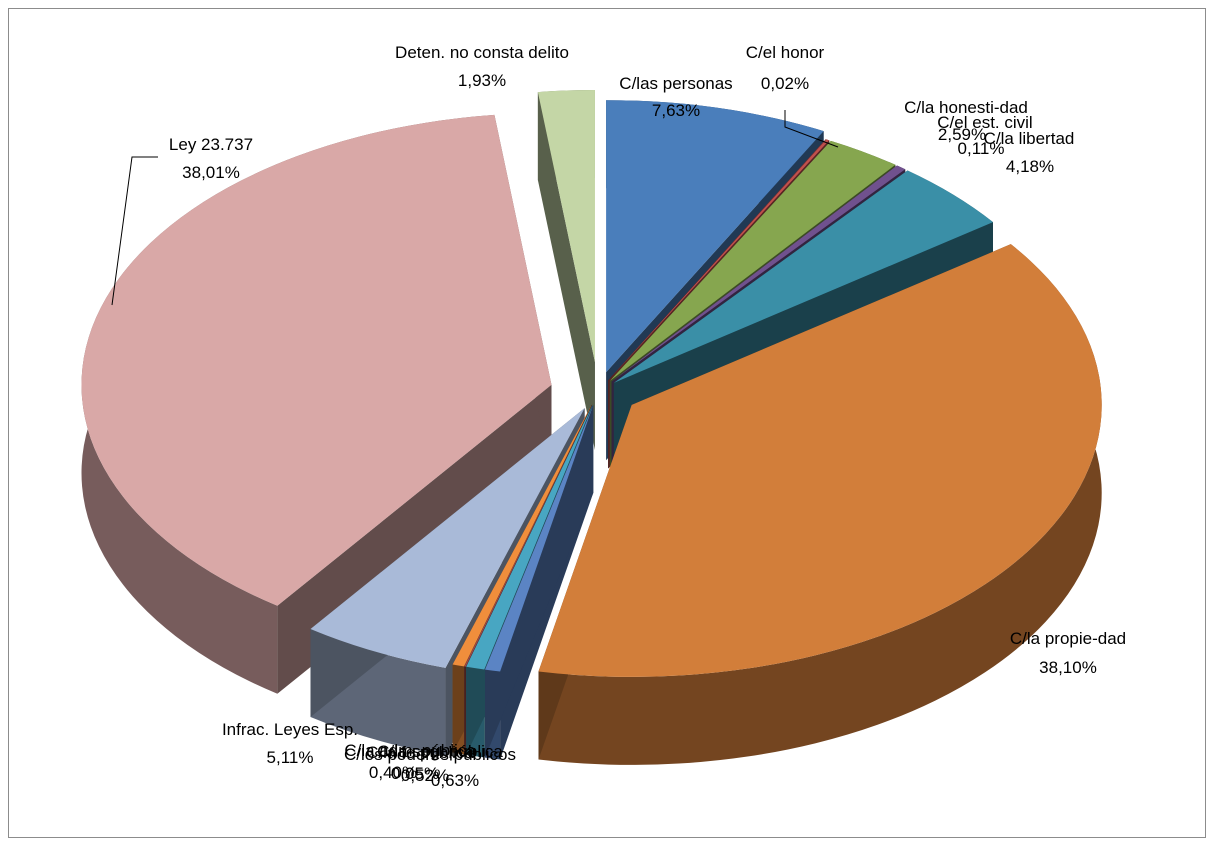 The image size is (1214, 846). What do you see at coordinates (425, 775) in the screenshot?
I see `label-small-pct-d: 0,52%` at bounding box center [425, 775].